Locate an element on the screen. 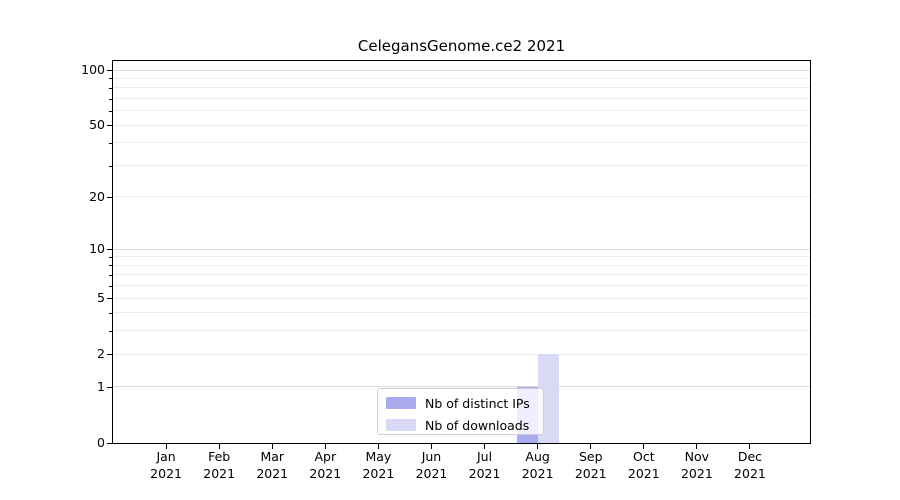 The height and width of the screenshot is (500, 900). legend-item-downloads: Nb of downloads is located at coordinates (460, 425).